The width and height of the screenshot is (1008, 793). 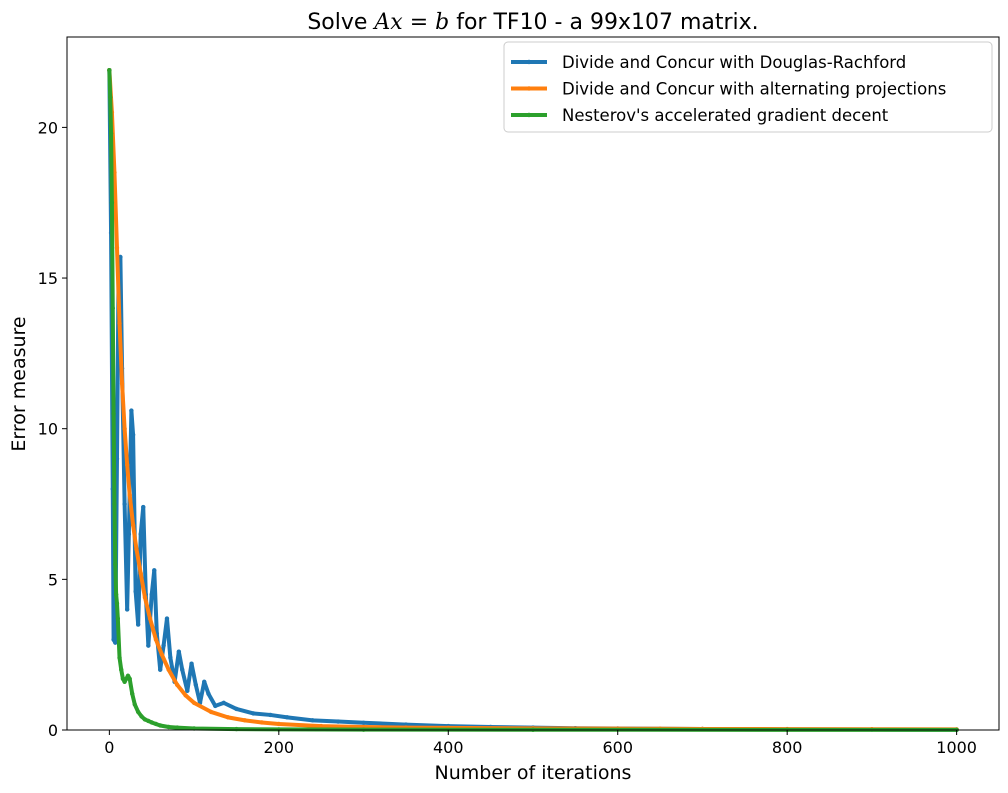 I want to click on legend-box, so click(x=748, y=87).